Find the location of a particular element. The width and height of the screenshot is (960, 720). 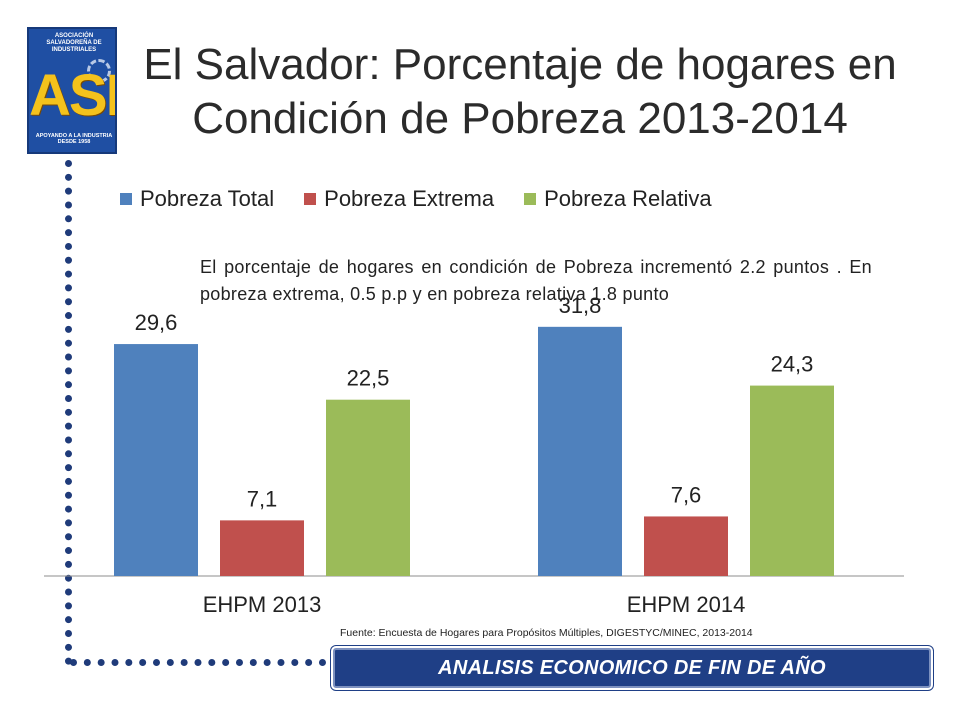

bar-value-label: 24,3 is located at coordinates (792, 364).